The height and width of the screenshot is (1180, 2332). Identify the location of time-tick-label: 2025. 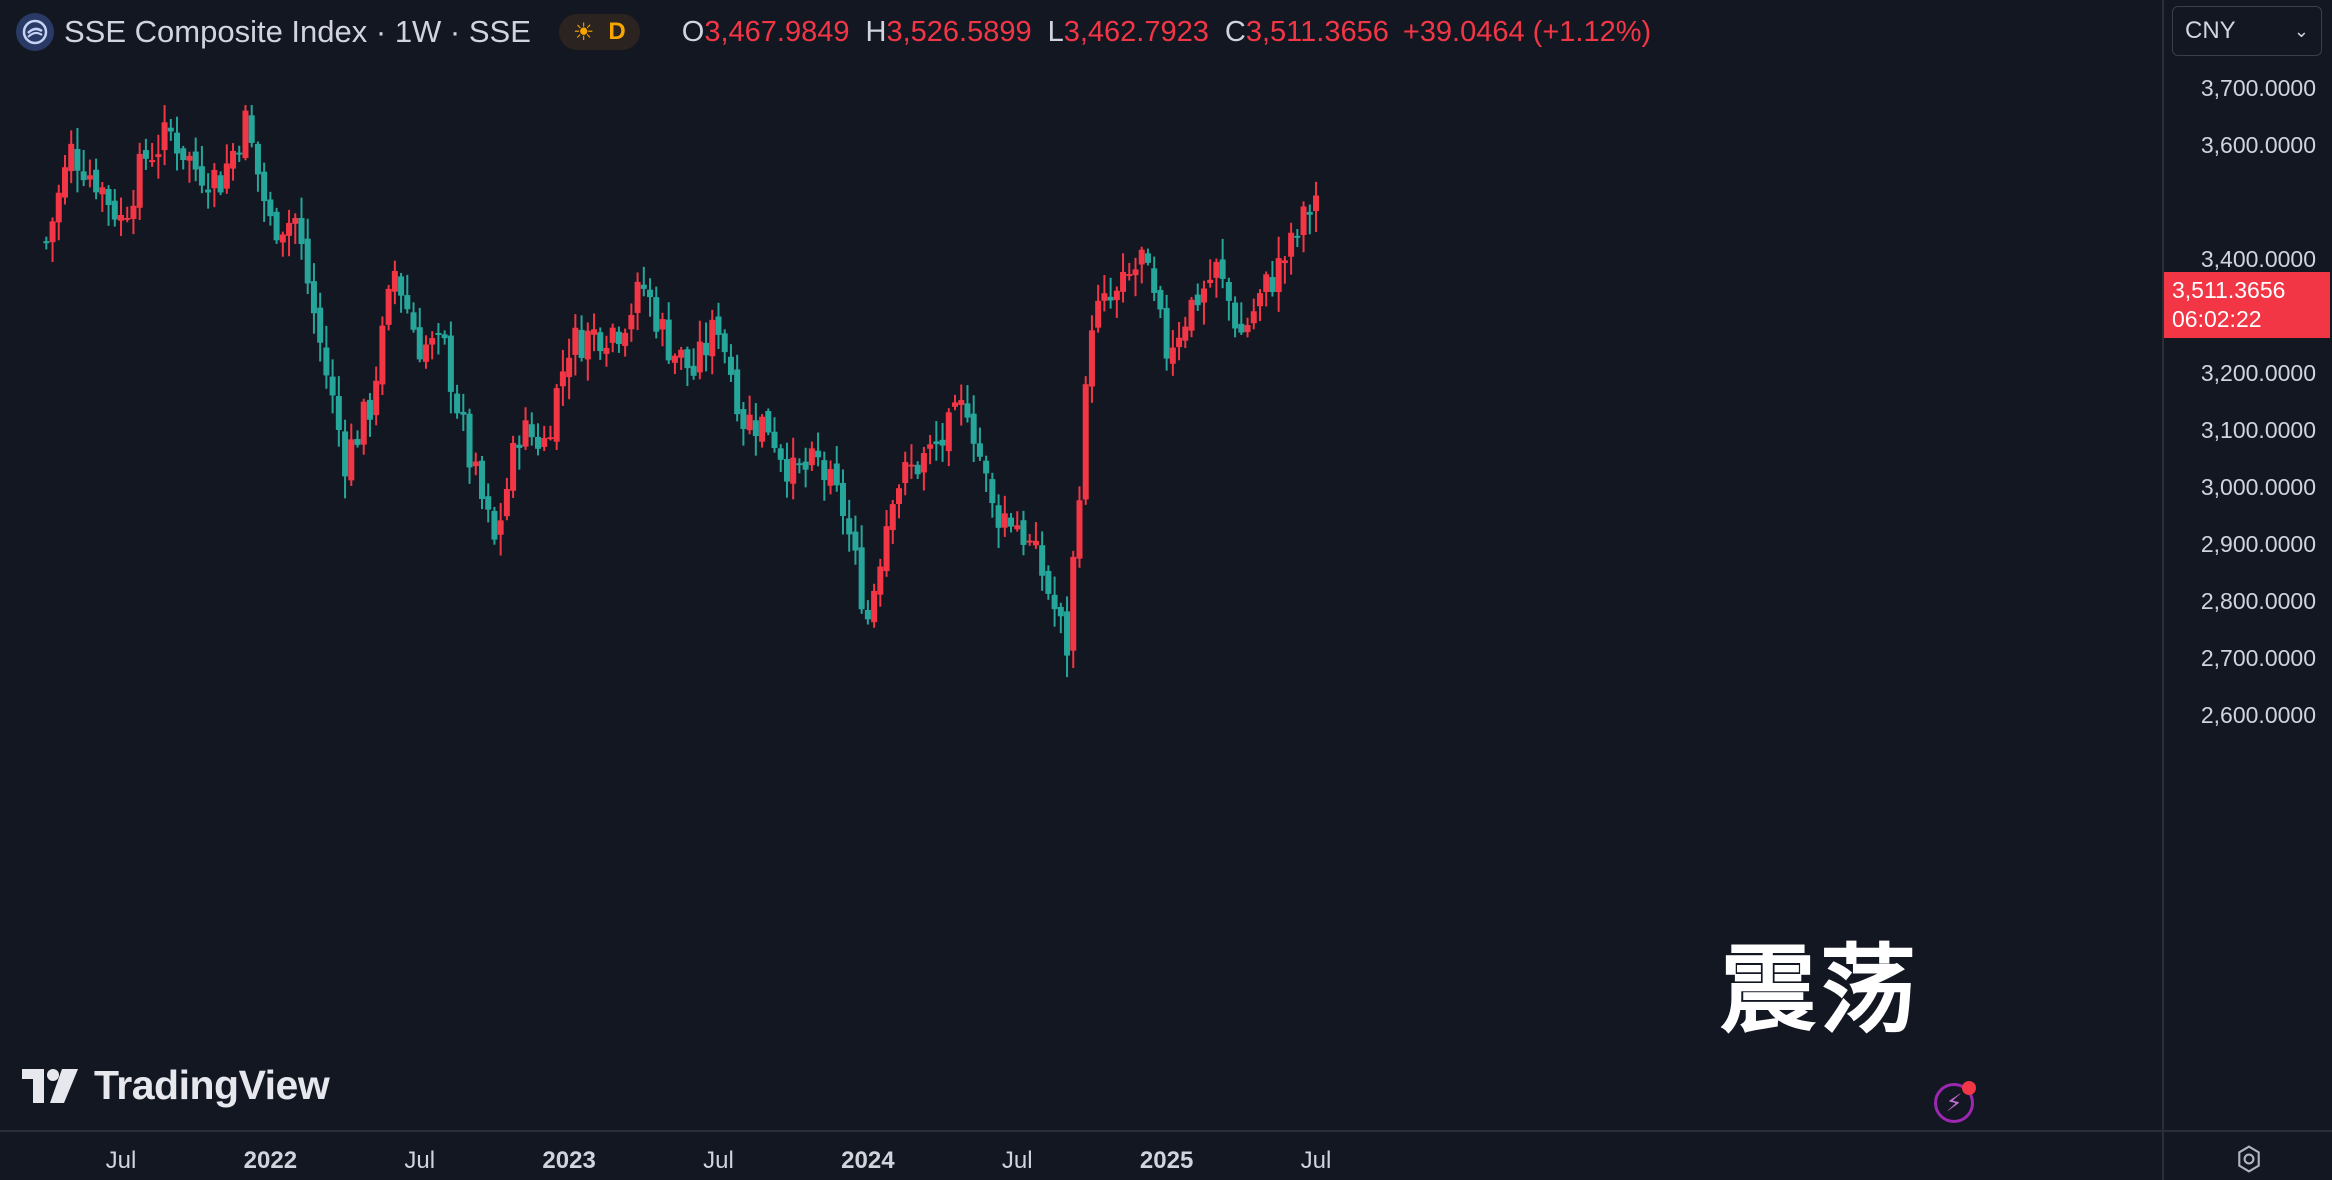
(1166, 1160).